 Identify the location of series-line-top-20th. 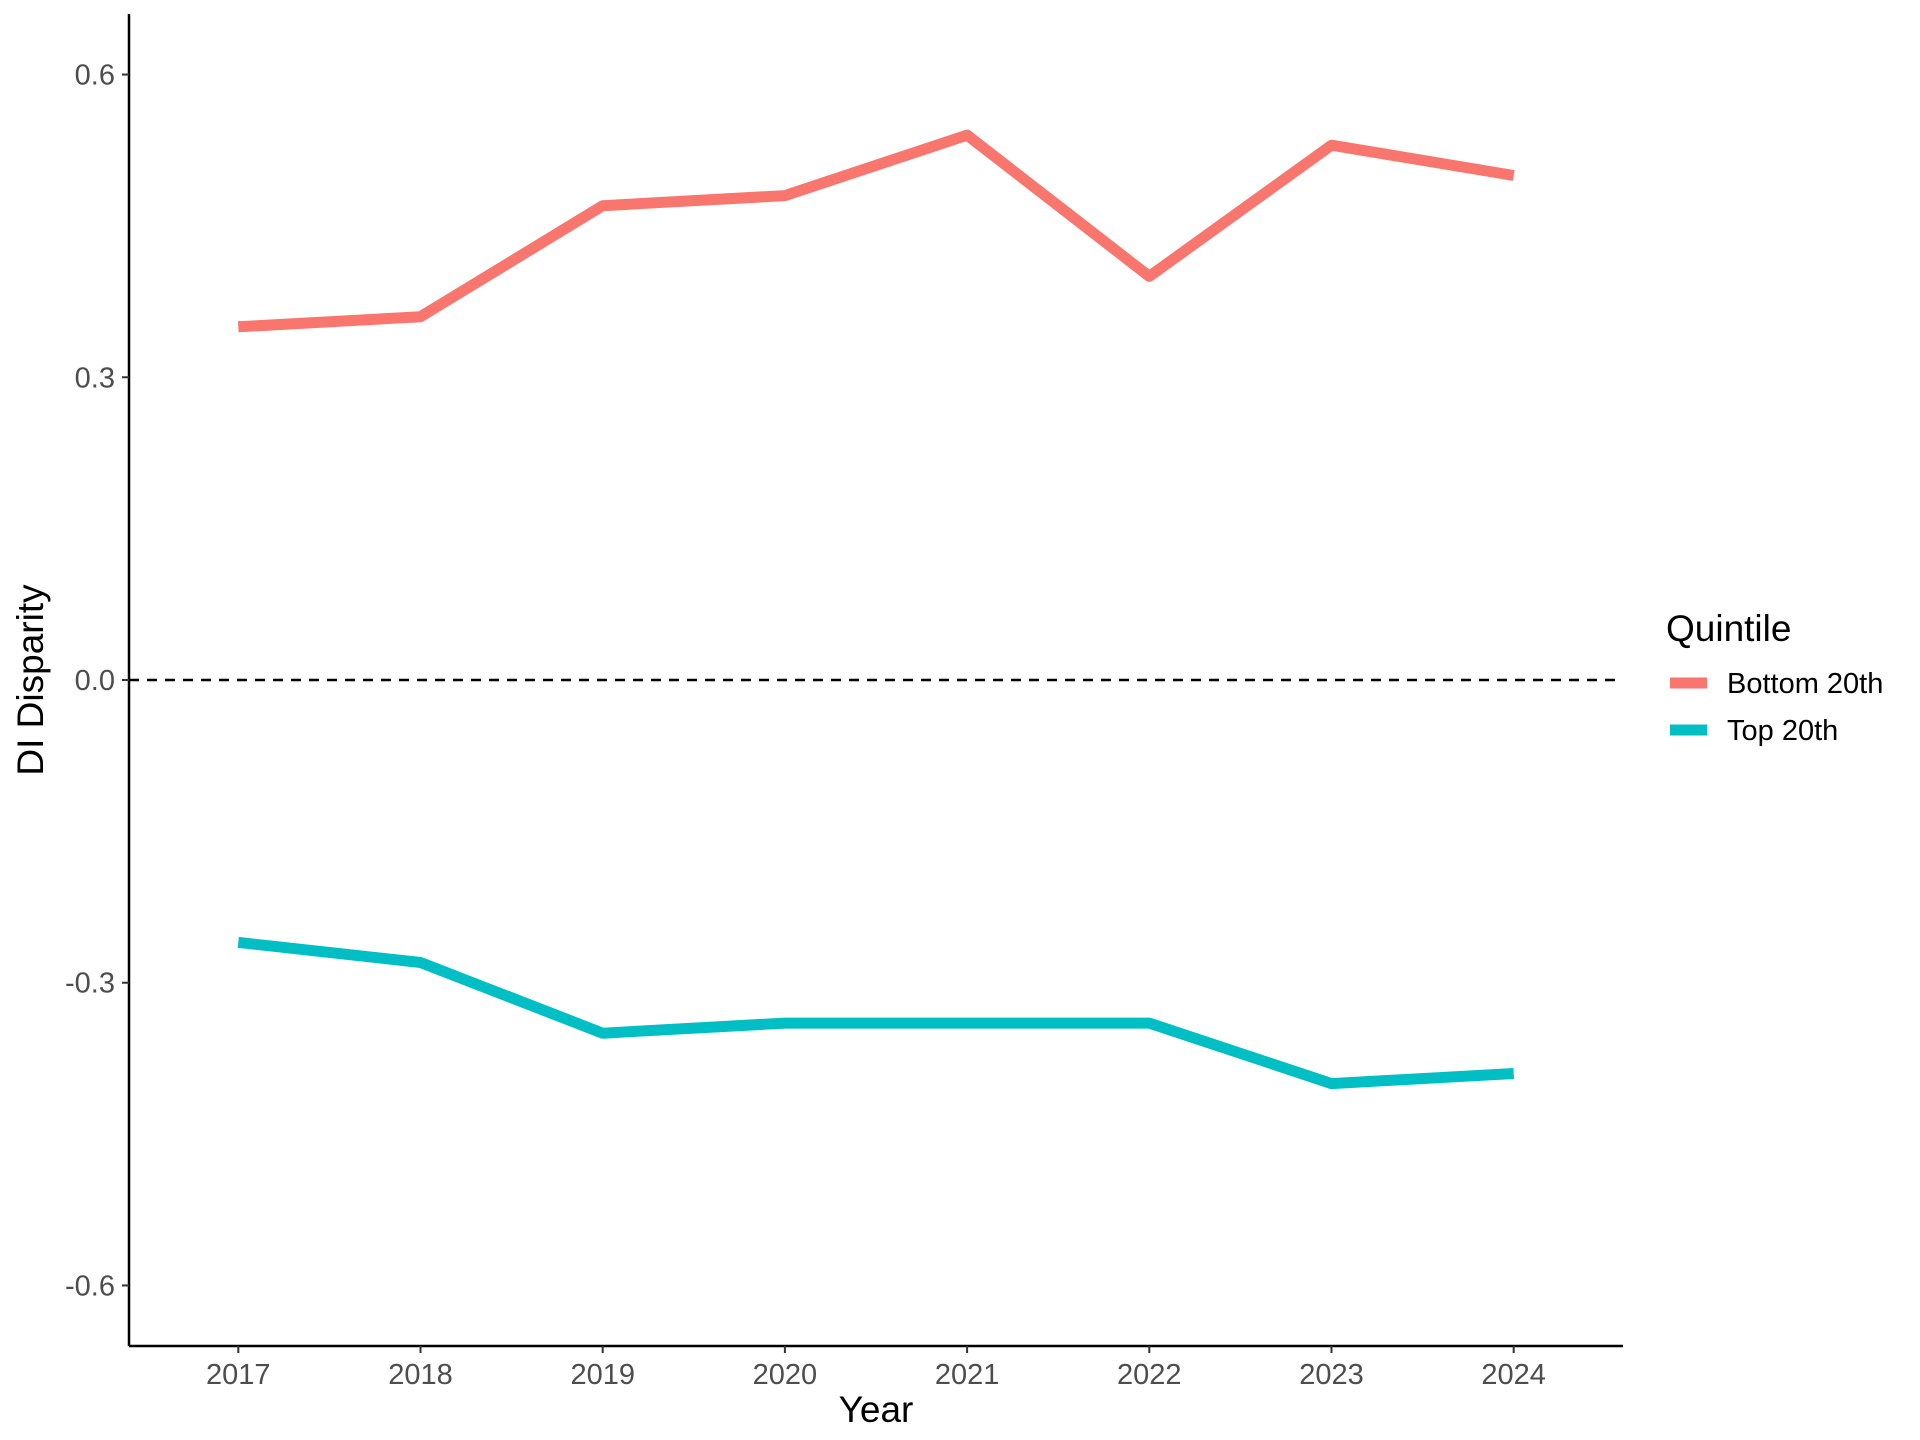
(876, 1013).